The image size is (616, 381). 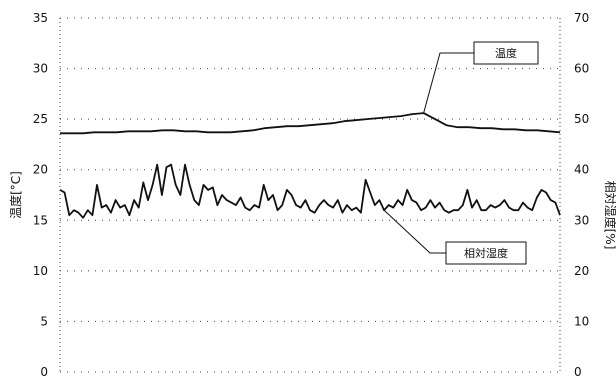 What do you see at coordinates (40, 119) in the screenshot?
I see `left-tick-label: 25` at bounding box center [40, 119].